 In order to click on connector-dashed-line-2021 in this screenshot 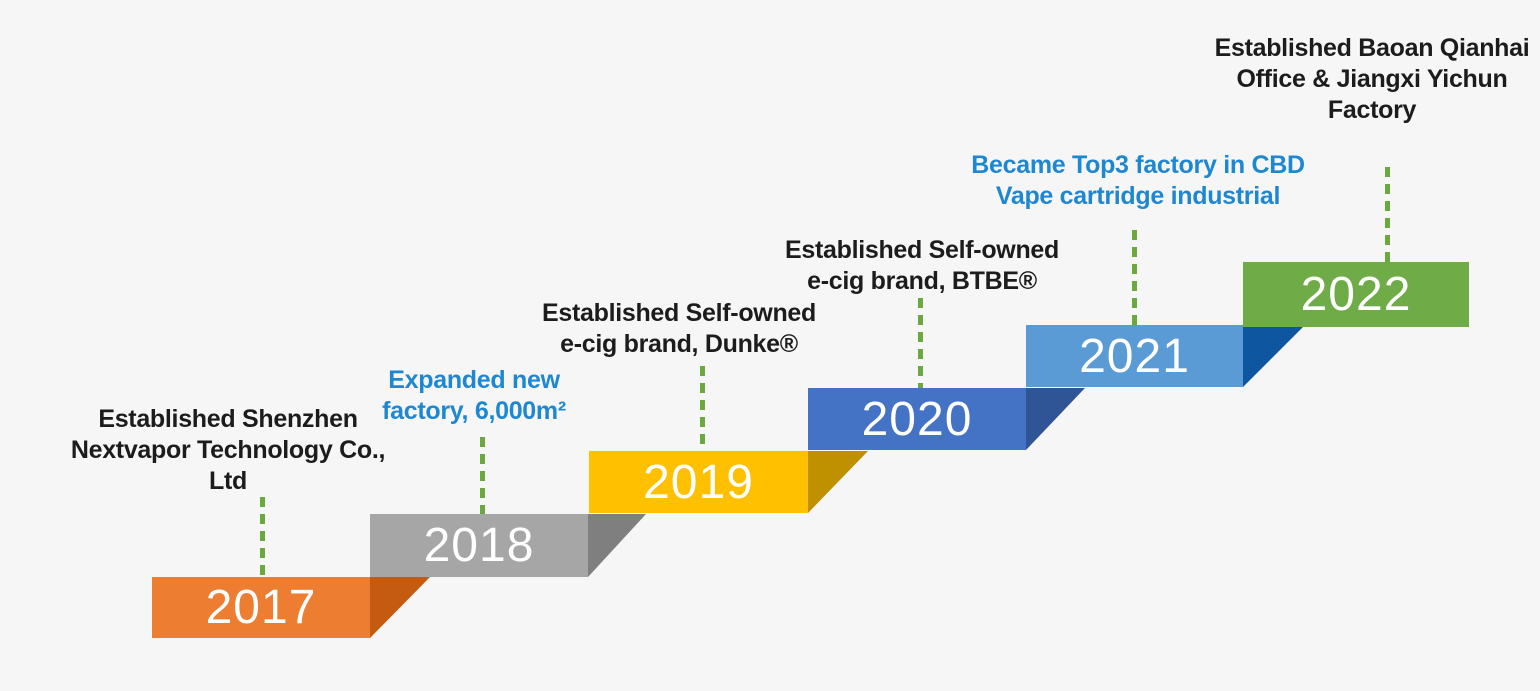, I will do `click(1134, 277)`.